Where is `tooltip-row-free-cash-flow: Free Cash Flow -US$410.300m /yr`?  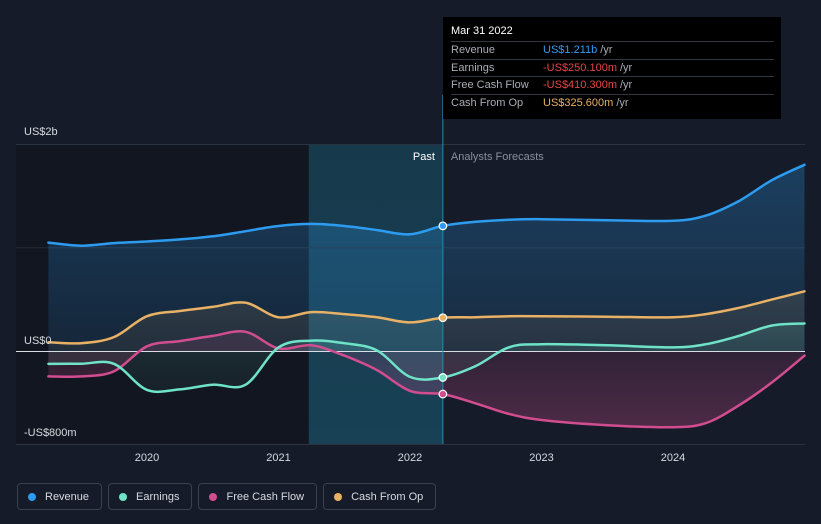
tooltip-row-free-cash-flow: Free Cash Flow -US$410.300m /yr is located at coordinates (612, 85).